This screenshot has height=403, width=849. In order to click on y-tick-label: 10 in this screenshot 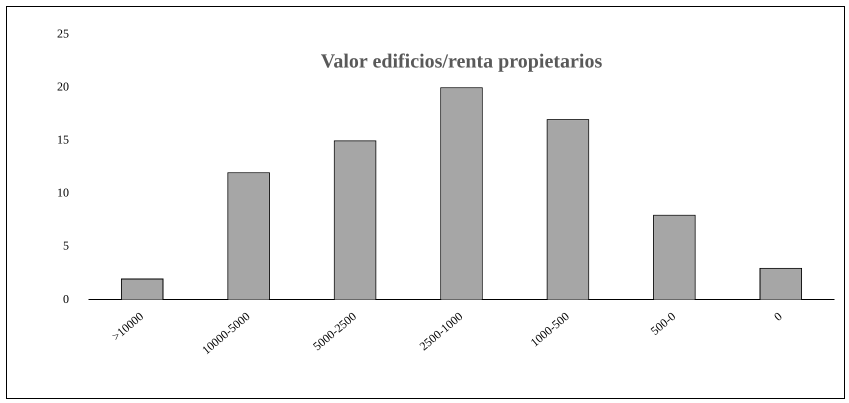, I will do `click(63, 193)`.